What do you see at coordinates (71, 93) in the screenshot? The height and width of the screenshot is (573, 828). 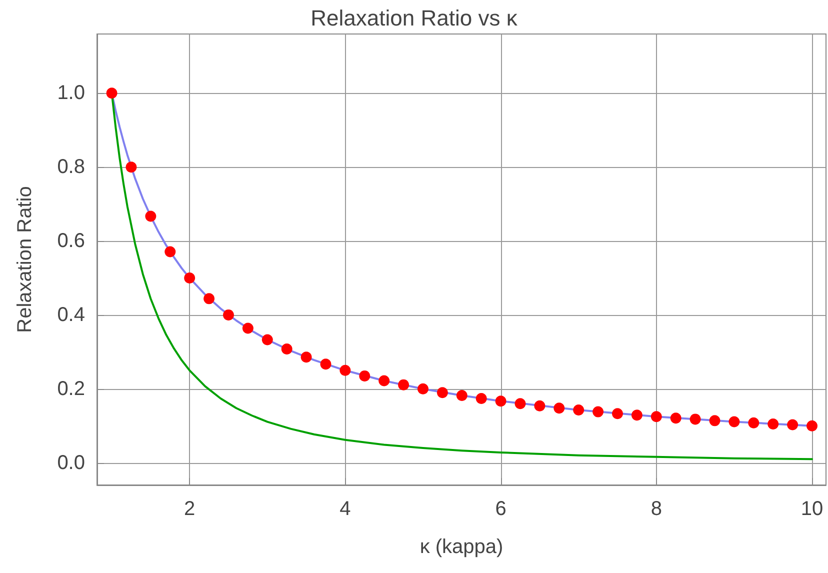 I see `y-tick-label: 1.0` at bounding box center [71, 93].